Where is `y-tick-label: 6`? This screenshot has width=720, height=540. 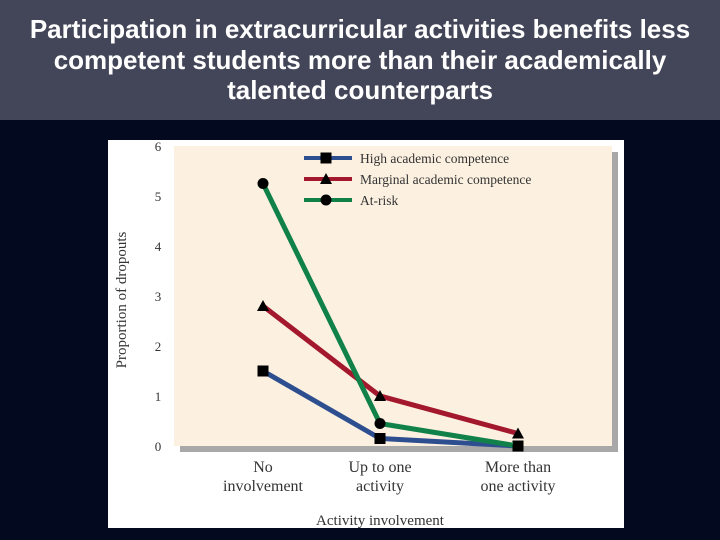
y-tick-label: 6 is located at coordinates (158, 147).